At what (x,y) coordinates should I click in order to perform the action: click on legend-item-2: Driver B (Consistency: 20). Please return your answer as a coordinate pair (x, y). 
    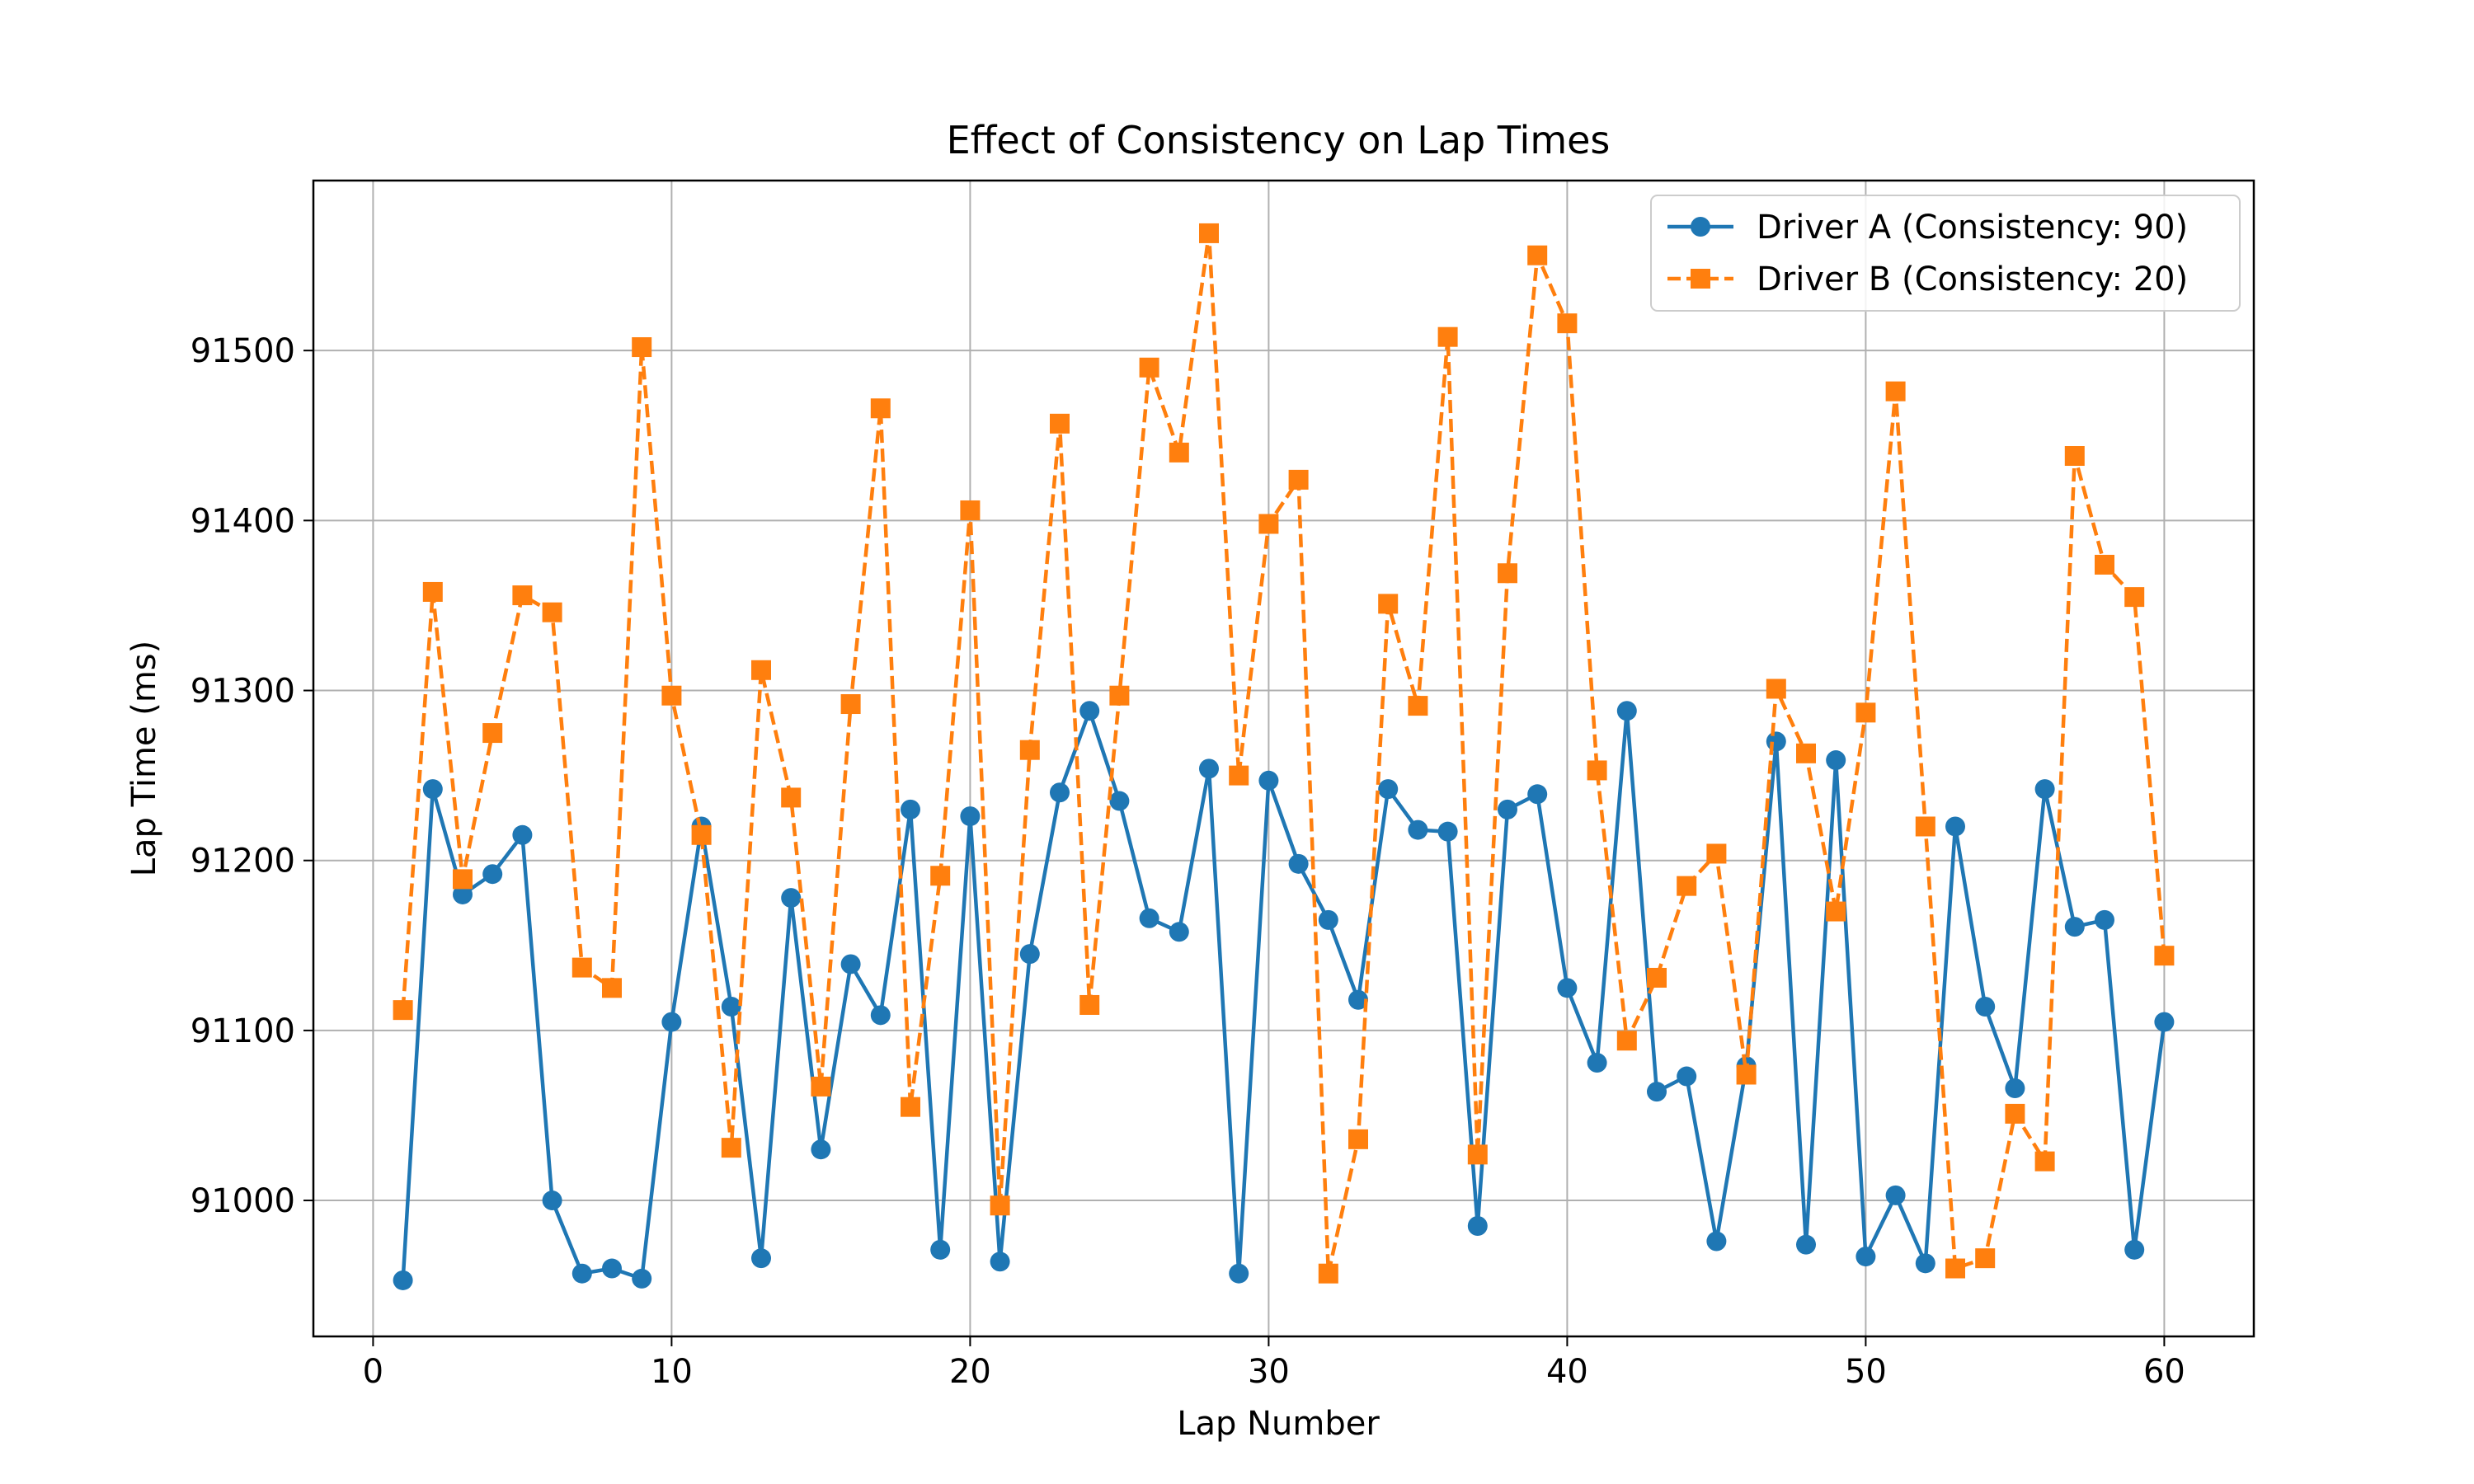
    Looking at the image, I should click on (1927, 279).